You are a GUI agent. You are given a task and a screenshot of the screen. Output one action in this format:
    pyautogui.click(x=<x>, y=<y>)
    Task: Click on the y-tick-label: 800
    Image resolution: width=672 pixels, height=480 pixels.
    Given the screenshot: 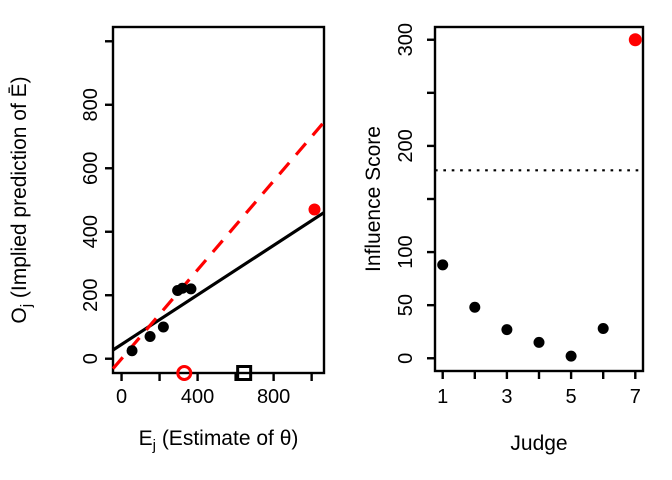 What is the action you would take?
    pyautogui.click(x=91, y=104)
    